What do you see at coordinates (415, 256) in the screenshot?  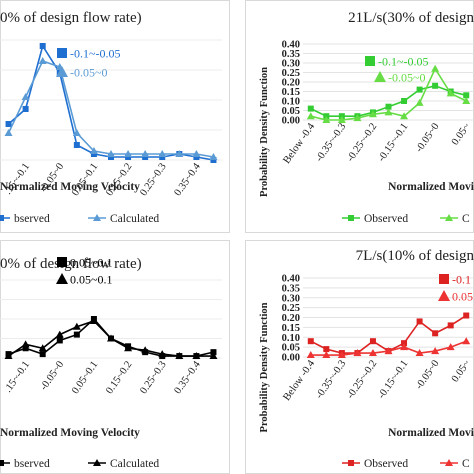 I see `chart-title: 7L/s(10% of design` at bounding box center [415, 256].